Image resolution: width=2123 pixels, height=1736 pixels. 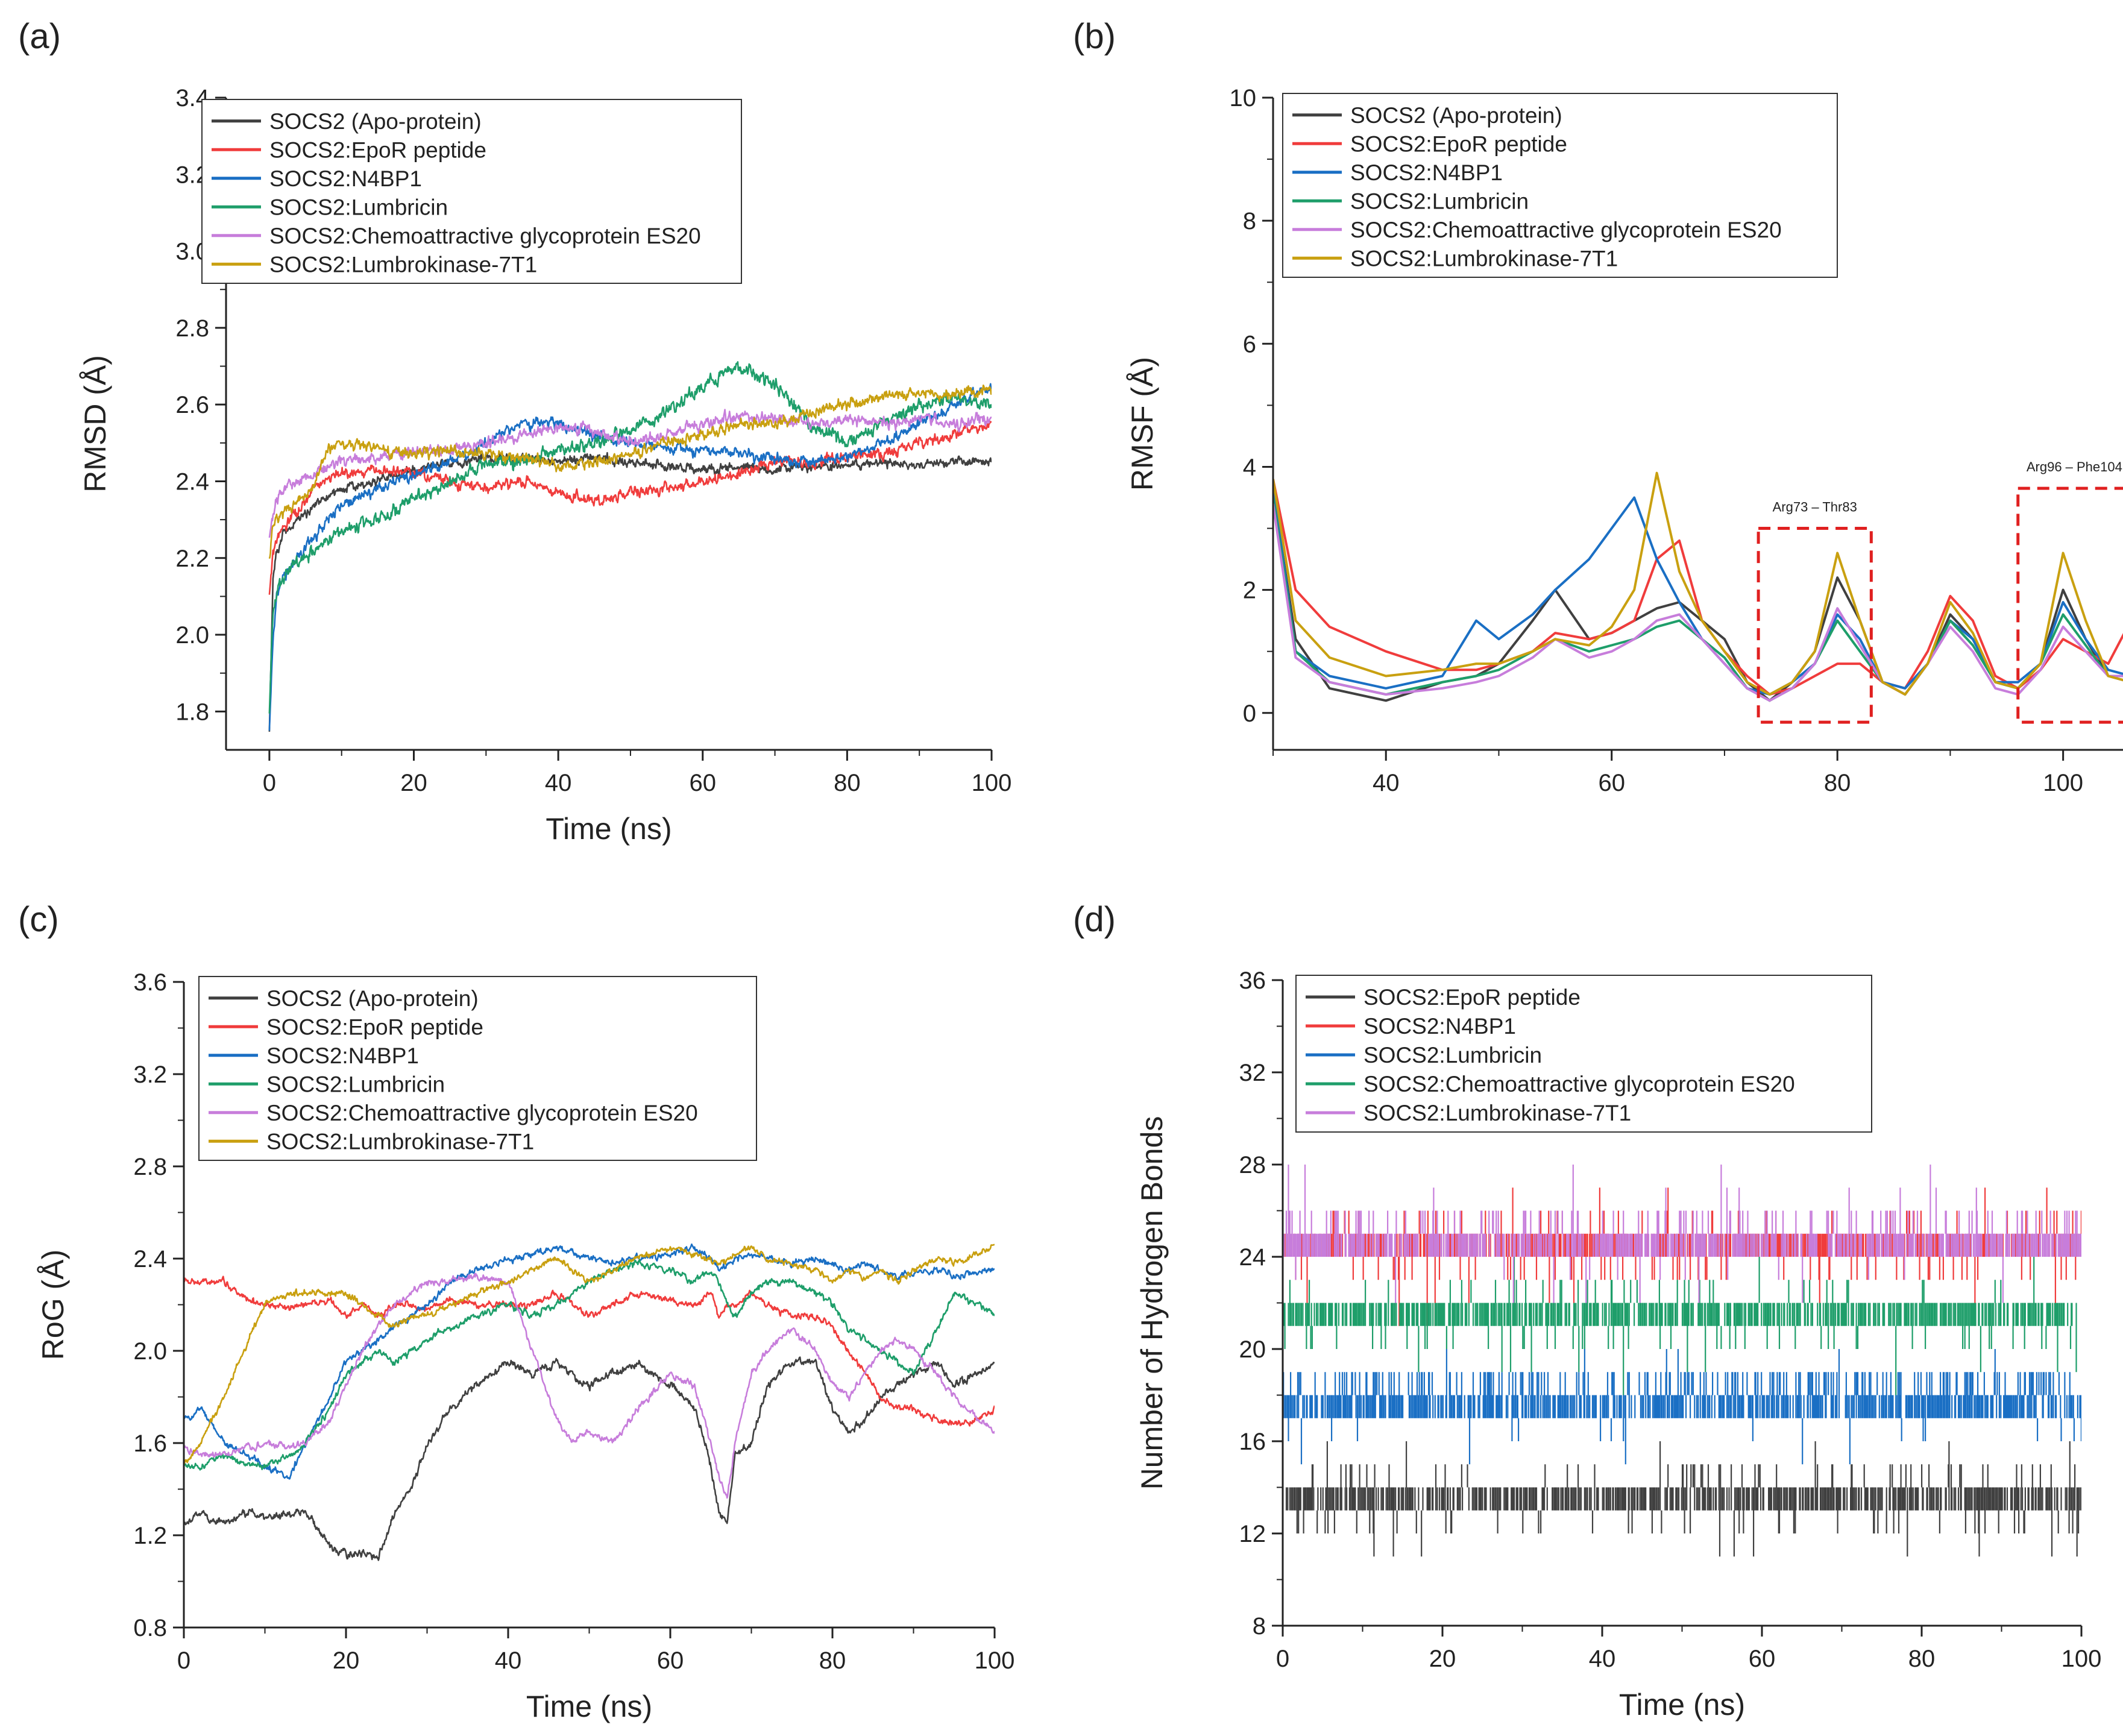 What do you see at coordinates (1249, 590) in the screenshot?
I see `y-tick-label: 2` at bounding box center [1249, 590].